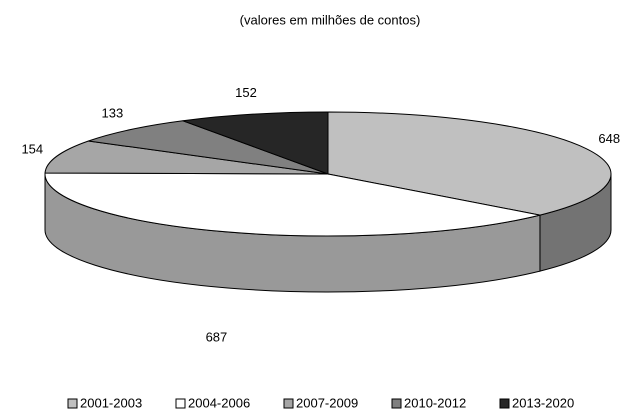 The width and height of the screenshot is (623, 410). What do you see at coordinates (219, 402) in the screenshot?
I see `legend-label: 2004-2006` at bounding box center [219, 402].